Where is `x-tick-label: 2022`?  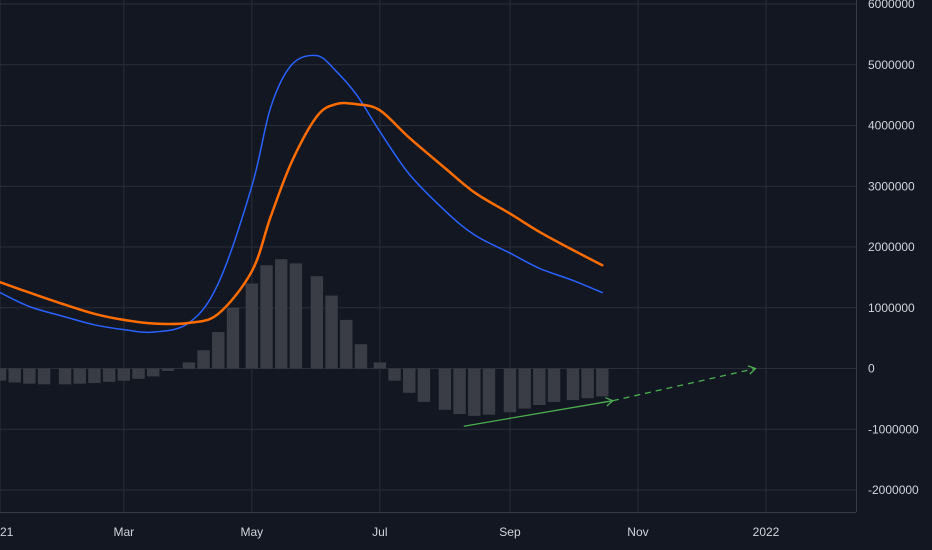 x-tick-label: 2022 is located at coordinates (766, 532).